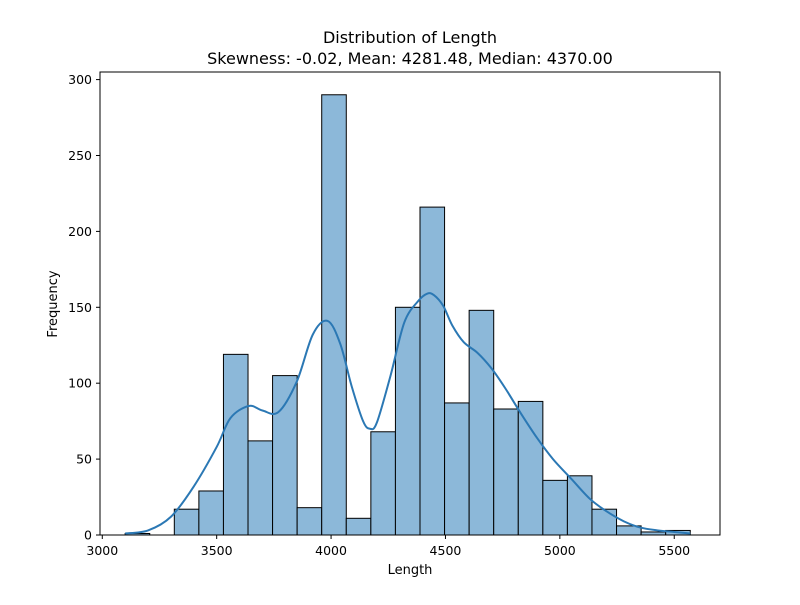 This screenshot has width=800, height=605. I want to click on x-axis-label: Length, so click(410, 570).